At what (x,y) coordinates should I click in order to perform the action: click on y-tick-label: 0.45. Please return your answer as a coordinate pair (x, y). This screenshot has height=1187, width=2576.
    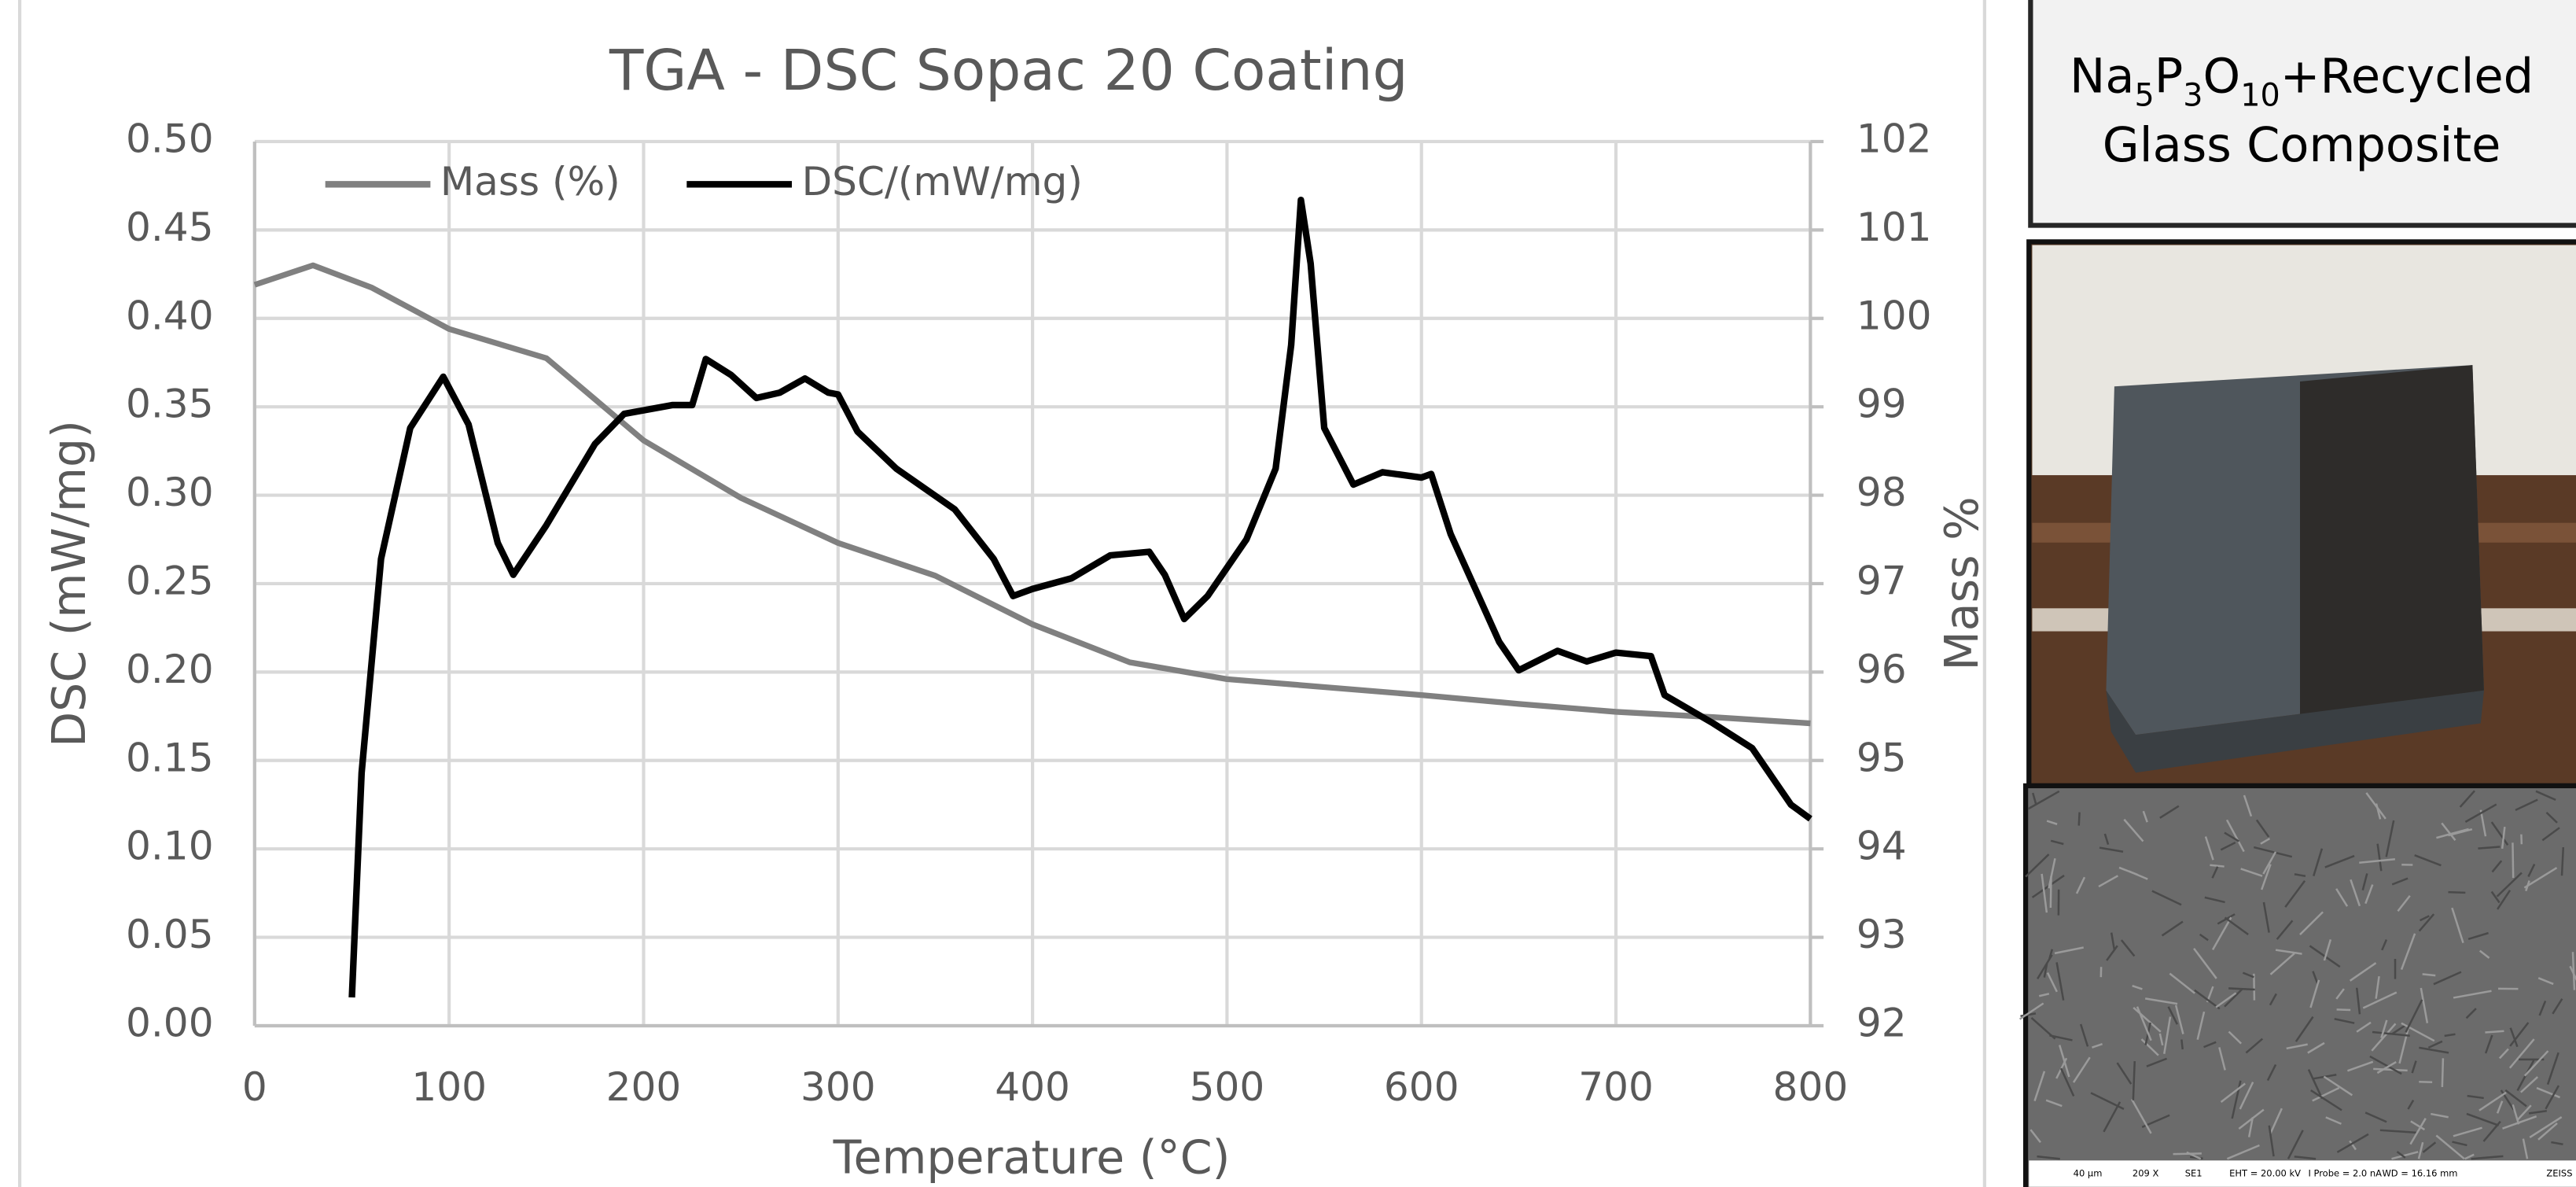
    Looking at the image, I should click on (170, 227).